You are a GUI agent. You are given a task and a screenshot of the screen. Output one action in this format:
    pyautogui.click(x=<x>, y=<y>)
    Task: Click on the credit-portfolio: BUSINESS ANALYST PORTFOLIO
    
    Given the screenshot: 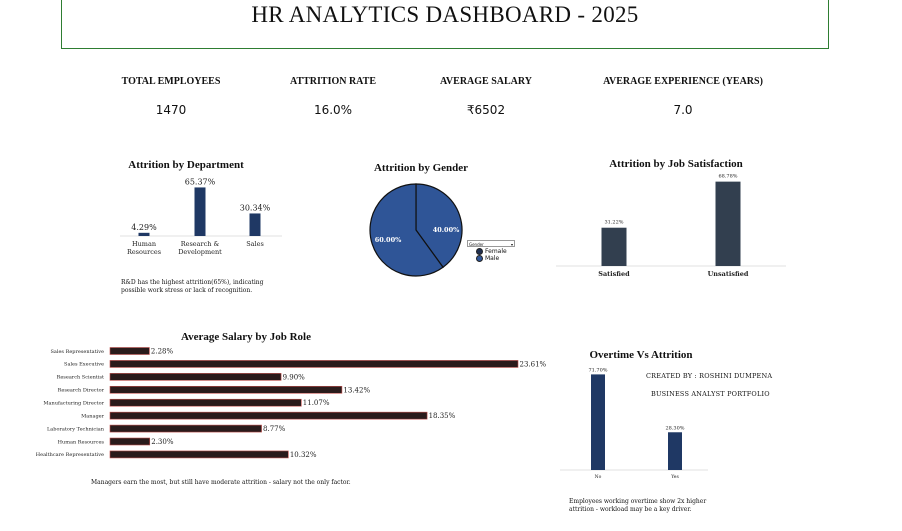 What is the action you would take?
    pyautogui.click(x=710, y=394)
    